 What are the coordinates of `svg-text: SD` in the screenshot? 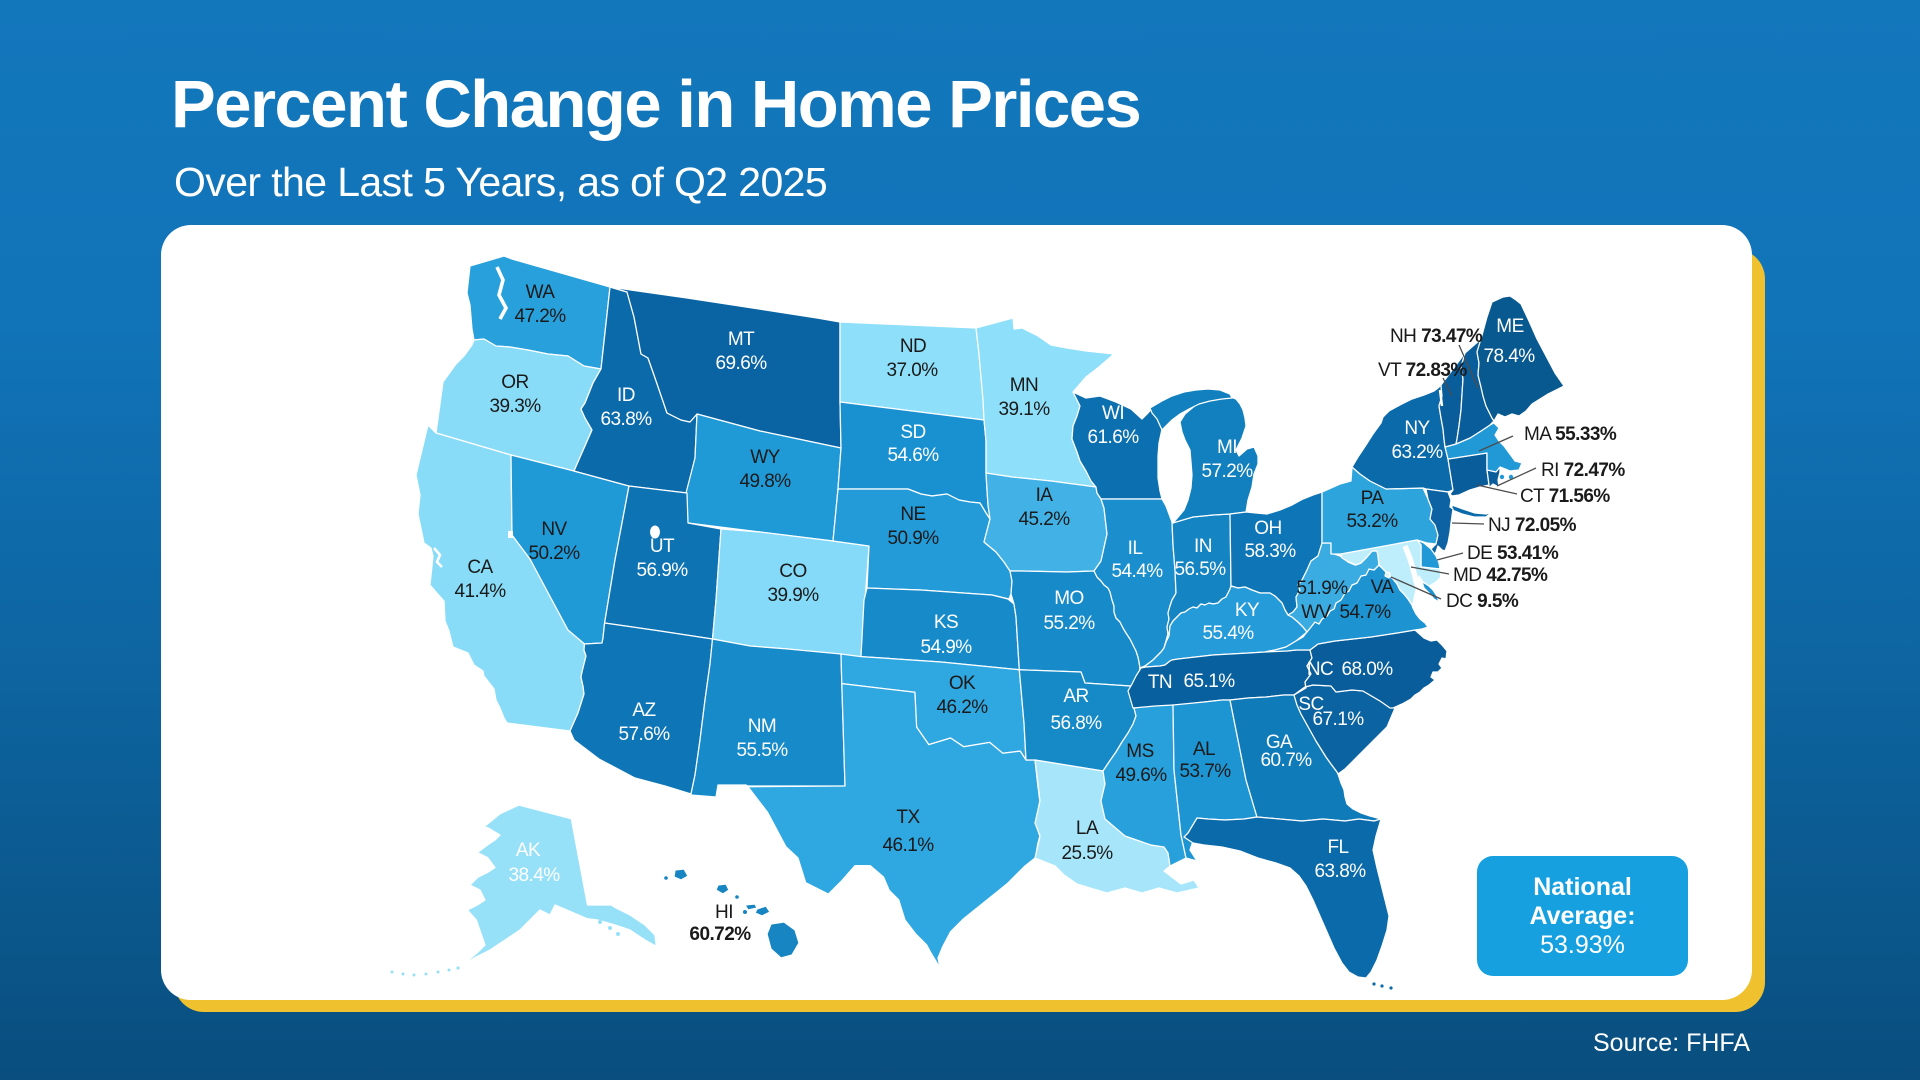 It's located at (912, 432).